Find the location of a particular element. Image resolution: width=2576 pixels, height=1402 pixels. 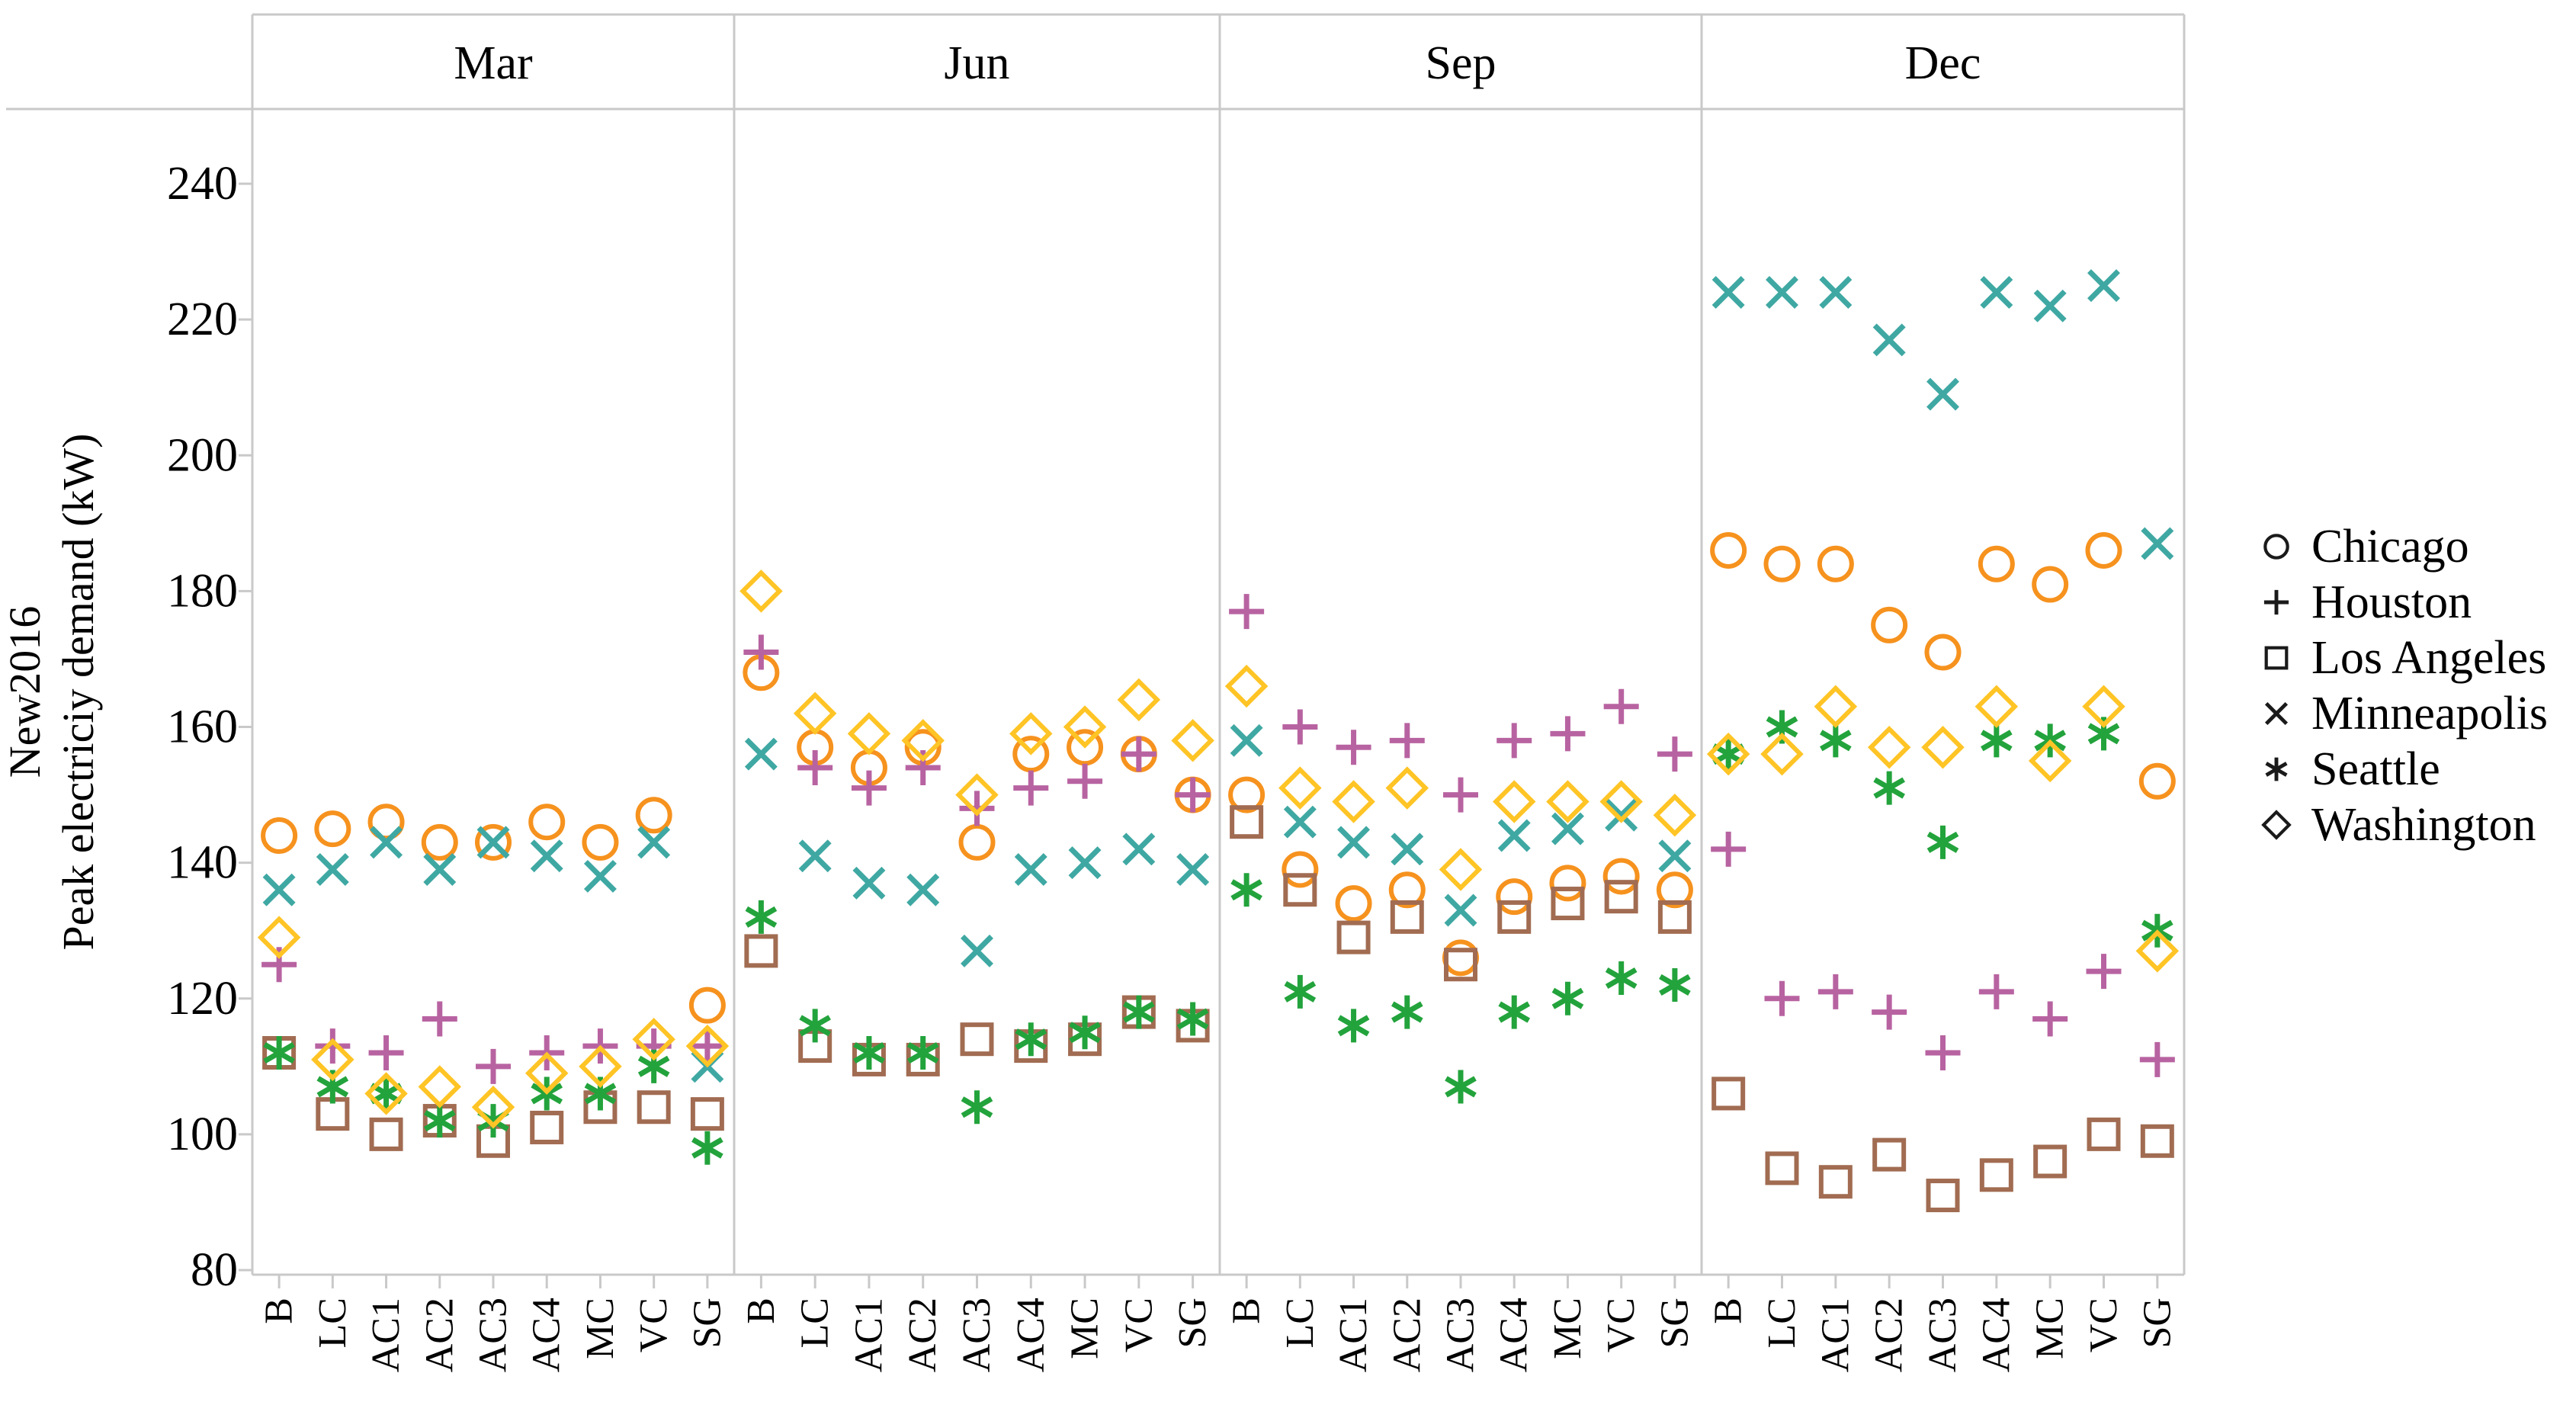

point-seattle-jun-mc is located at coordinates (1085, 1032).